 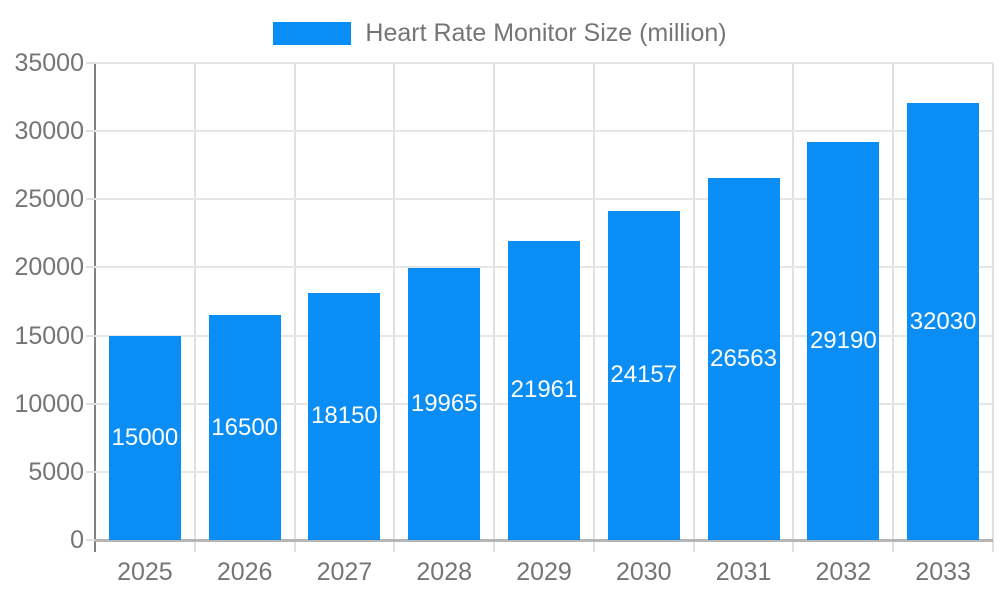 I want to click on bar-value-label: 21961, so click(x=544, y=390).